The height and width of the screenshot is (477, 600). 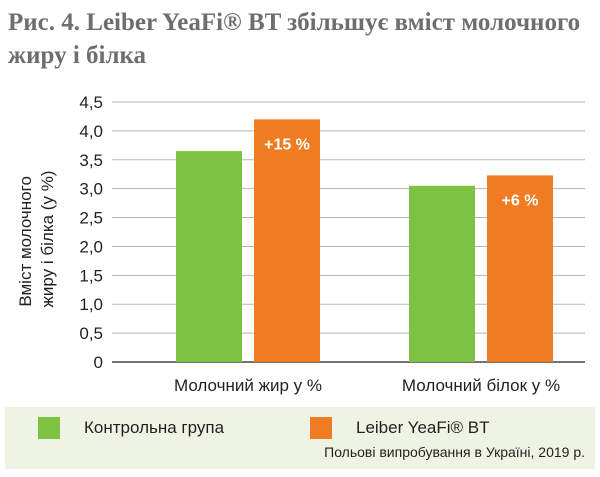 What do you see at coordinates (91, 333) in the screenshot?
I see `y-tick-label: 0,5` at bounding box center [91, 333].